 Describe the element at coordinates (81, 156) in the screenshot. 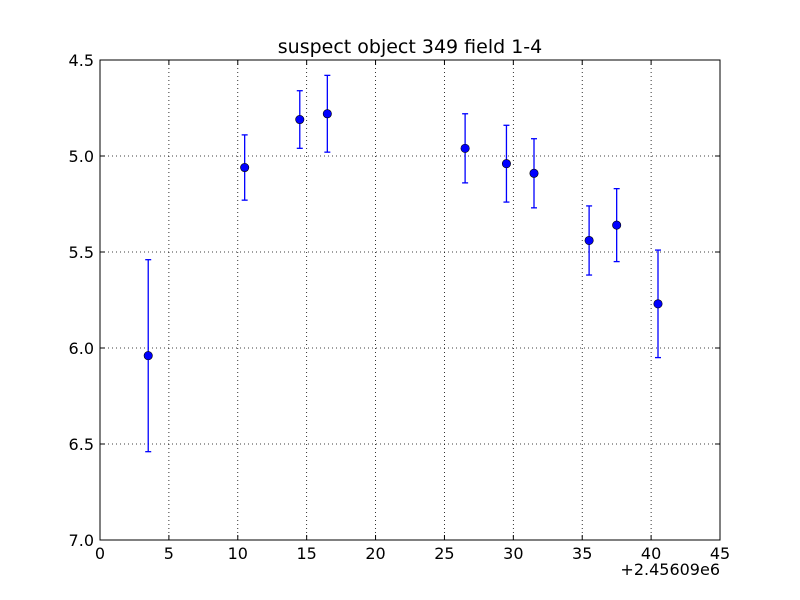

I see `y-tick-label: 5.0` at that location.